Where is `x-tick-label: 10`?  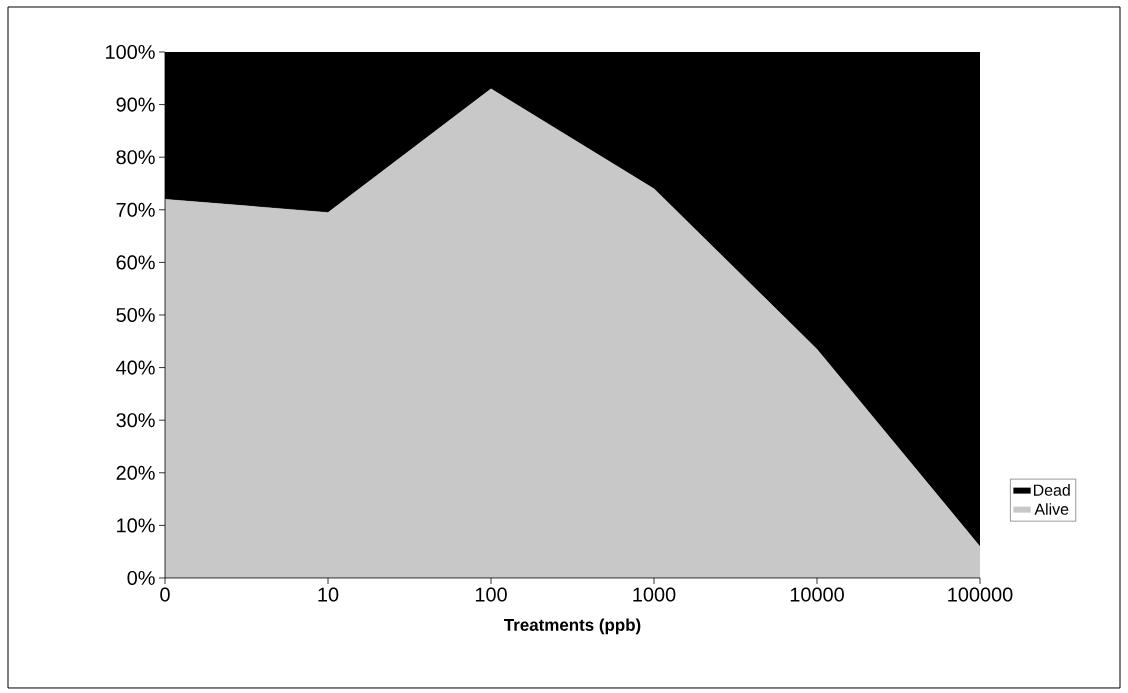
x-tick-label: 10 is located at coordinates (328, 594).